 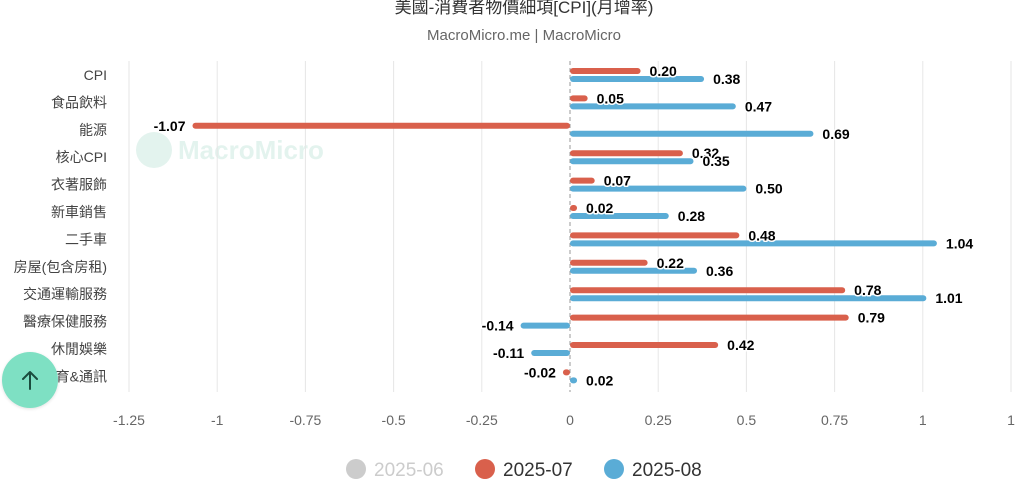 What do you see at coordinates (540, 372) in the screenshot?
I see `data-label-2025-07-11: -0.02` at bounding box center [540, 372].